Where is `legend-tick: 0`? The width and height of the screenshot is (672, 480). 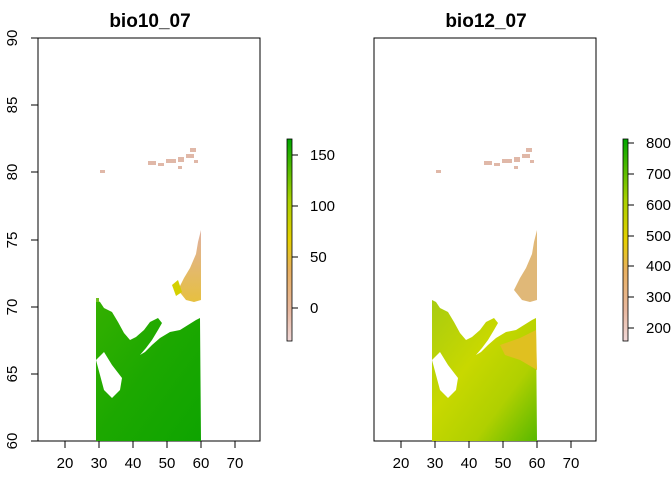 legend-tick: 0 is located at coordinates (314, 308).